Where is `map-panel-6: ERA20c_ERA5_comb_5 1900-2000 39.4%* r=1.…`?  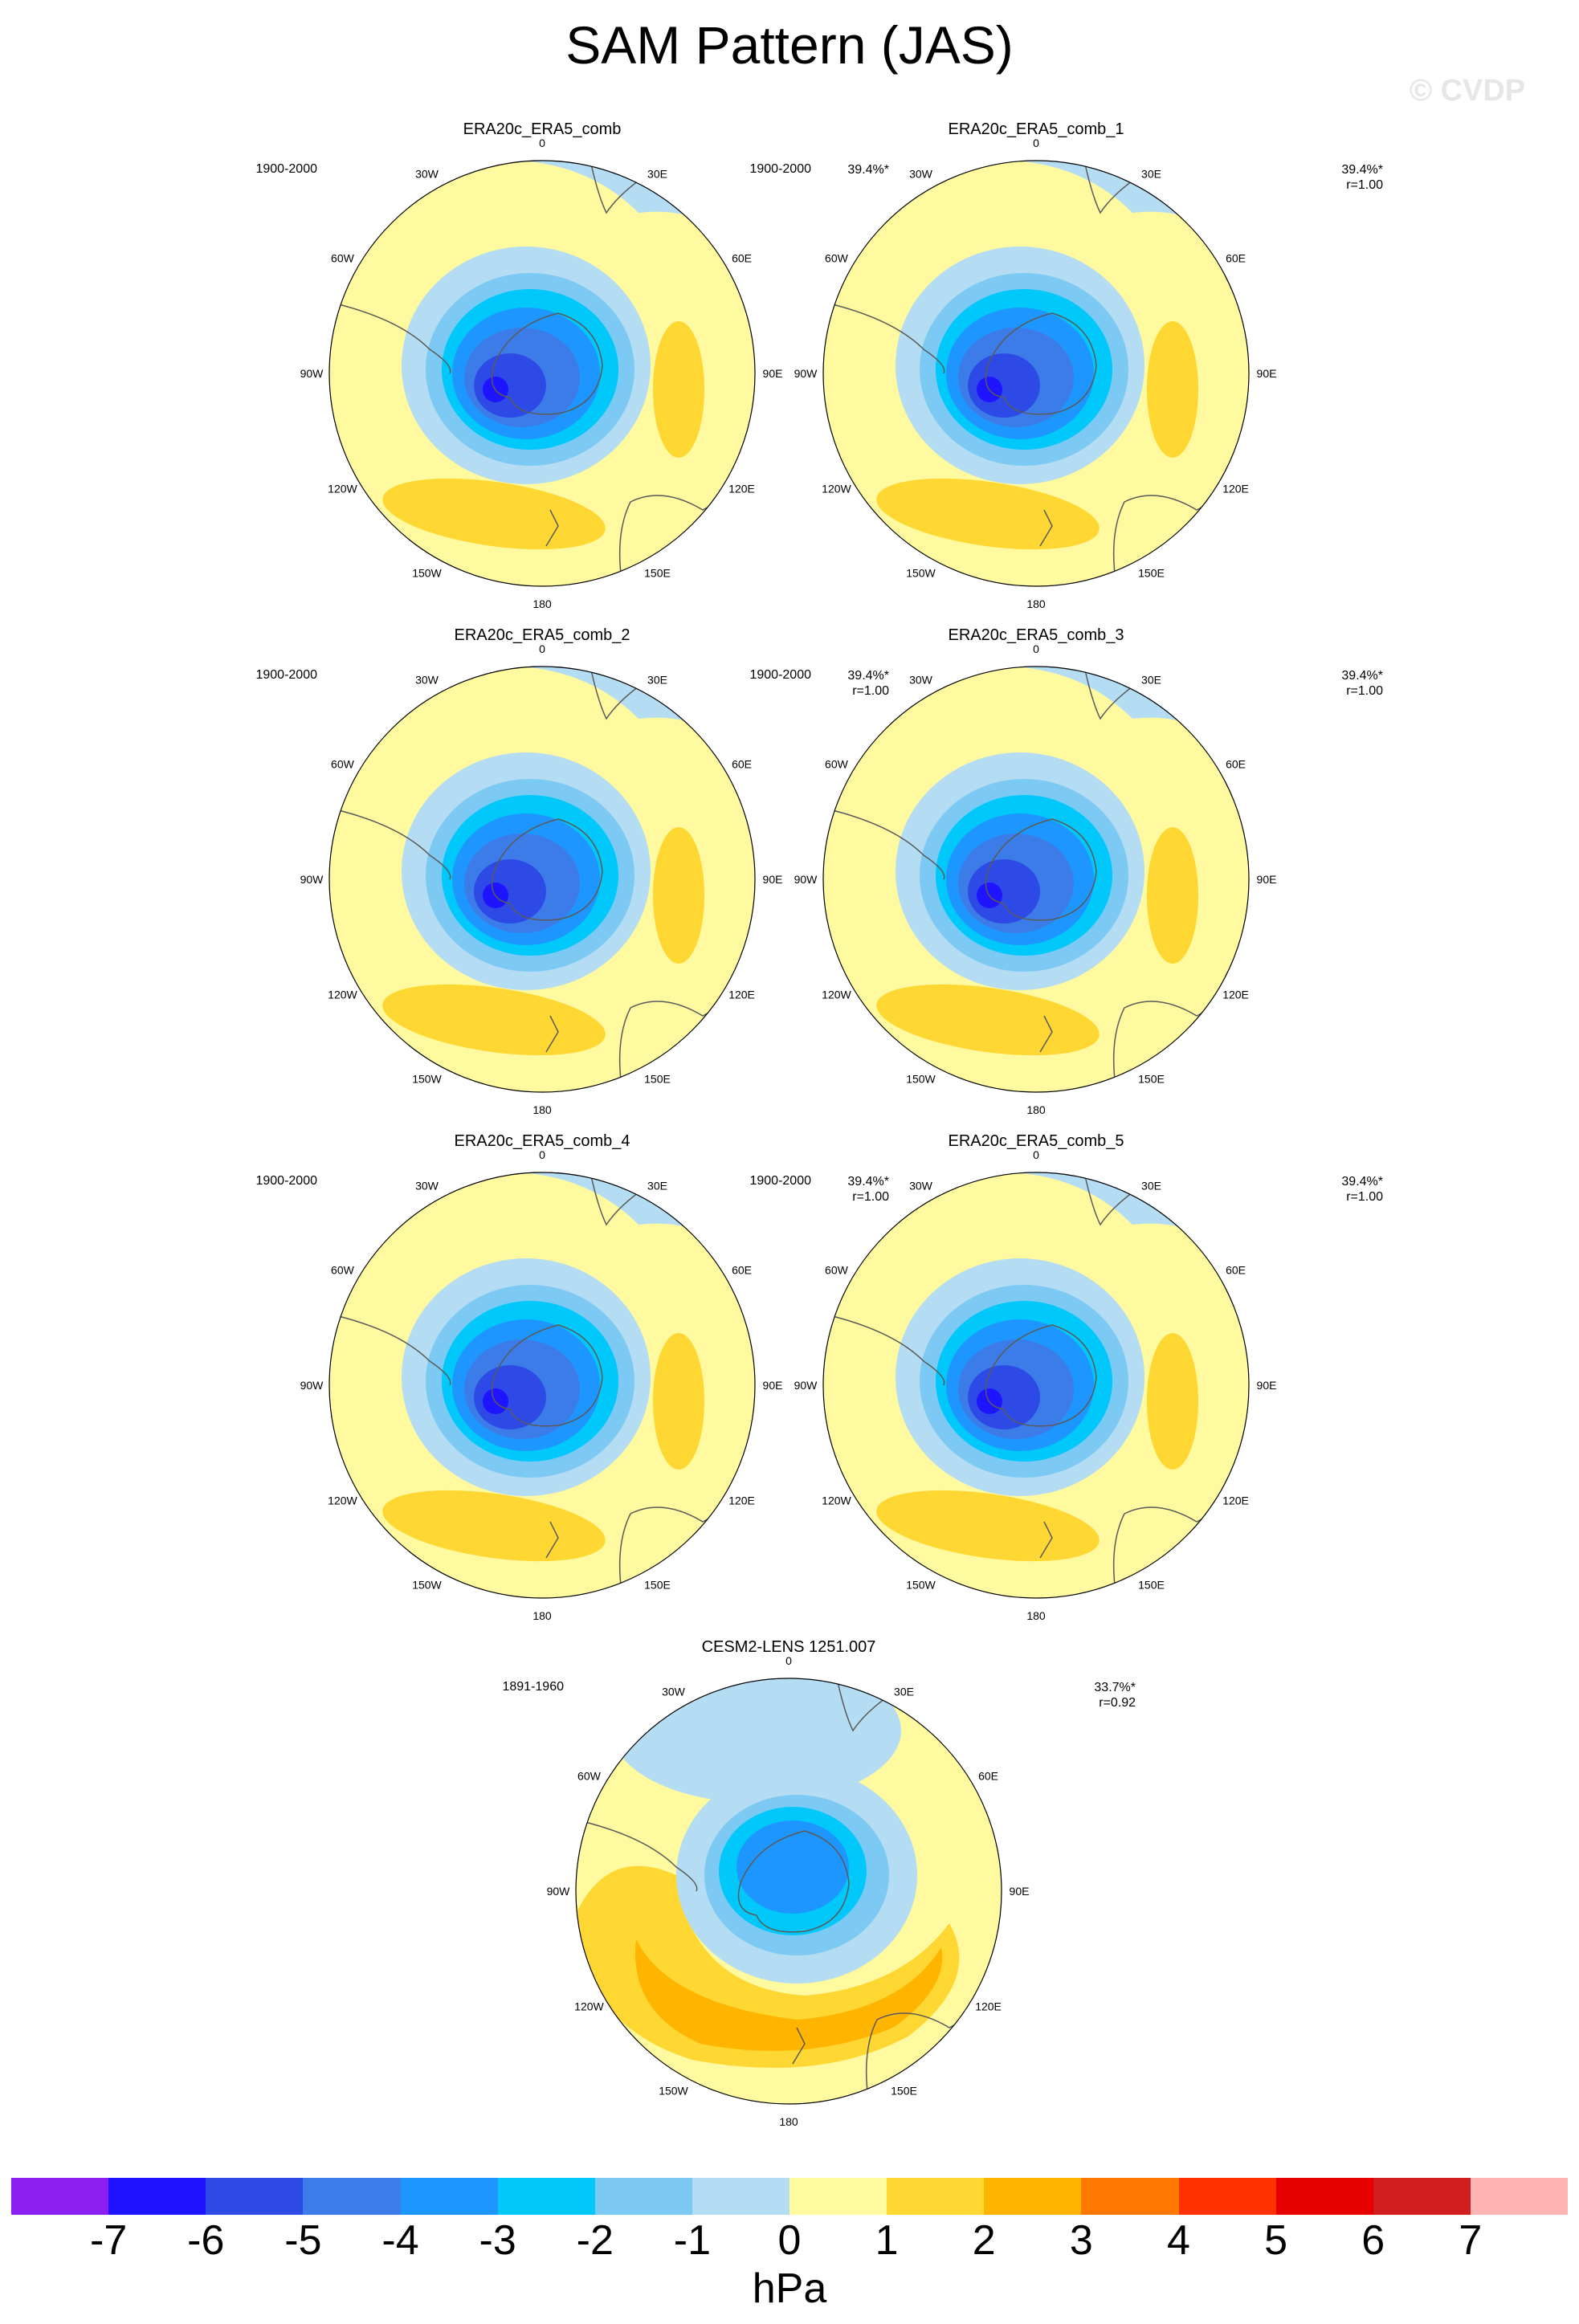 map-panel-6: ERA20c_ERA5_comb_5 1900-2000 39.4%* r=1.… is located at coordinates (1036, 1381).